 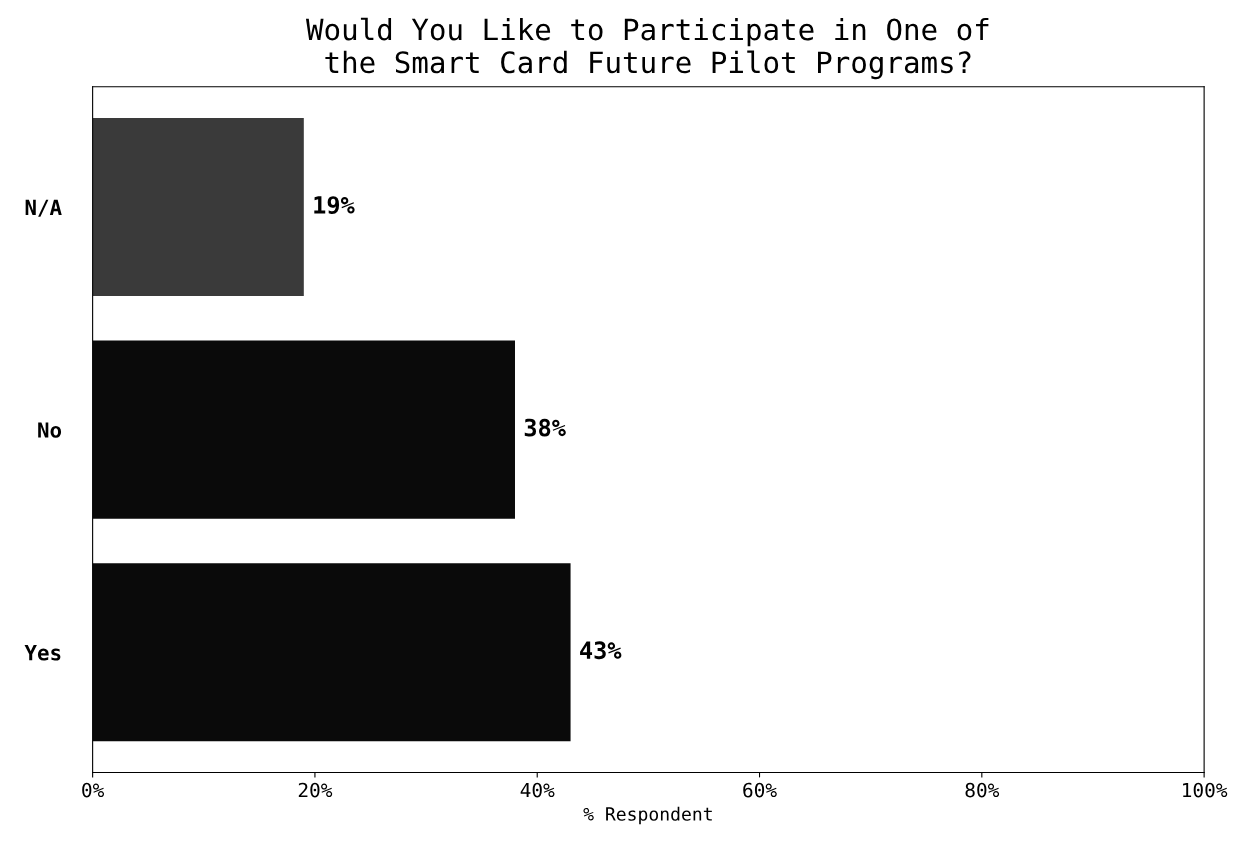 I want to click on data-label: 19%, so click(x=334, y=205).